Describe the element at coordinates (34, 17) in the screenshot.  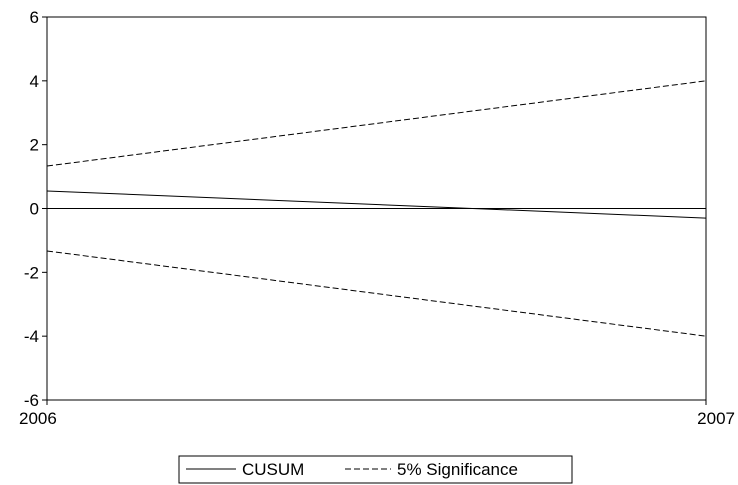
I see `y-tick-label: 6` at that location.